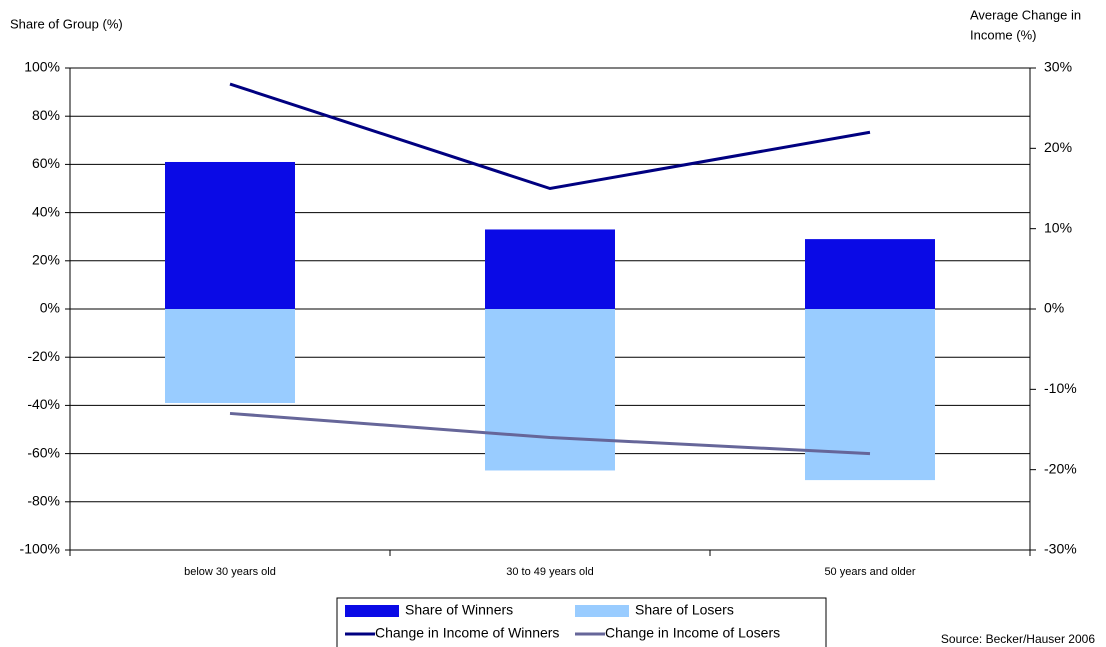 The image size is (1106, 647). I want to click on legend-label: Share of Losers, so click(684, 610).